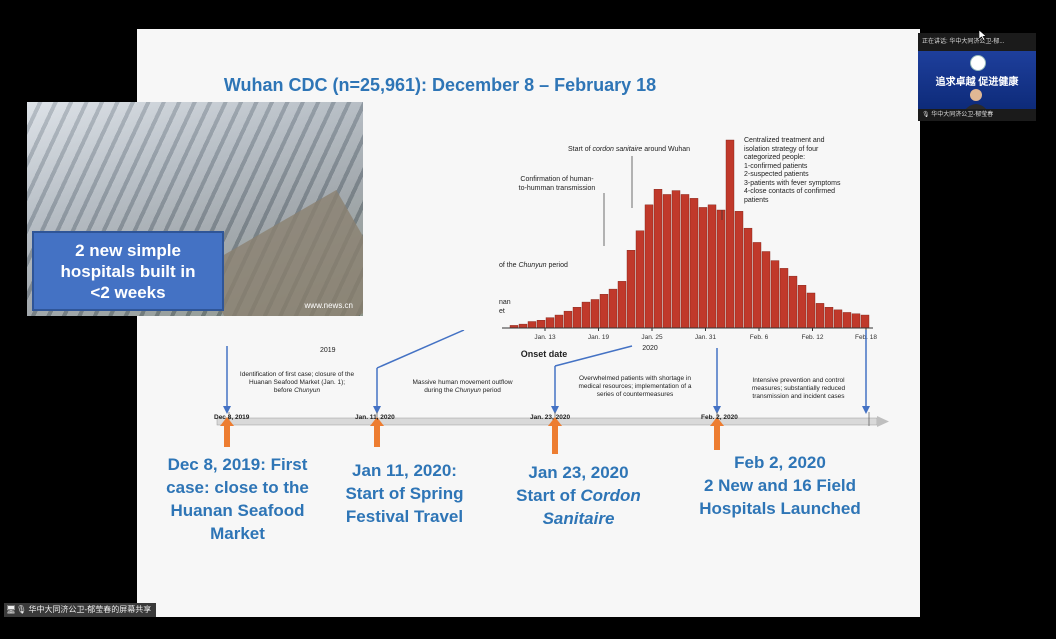  Describe the element at coordinates (490, 390) in the screenshot. I see `desc-line: period` at that location.